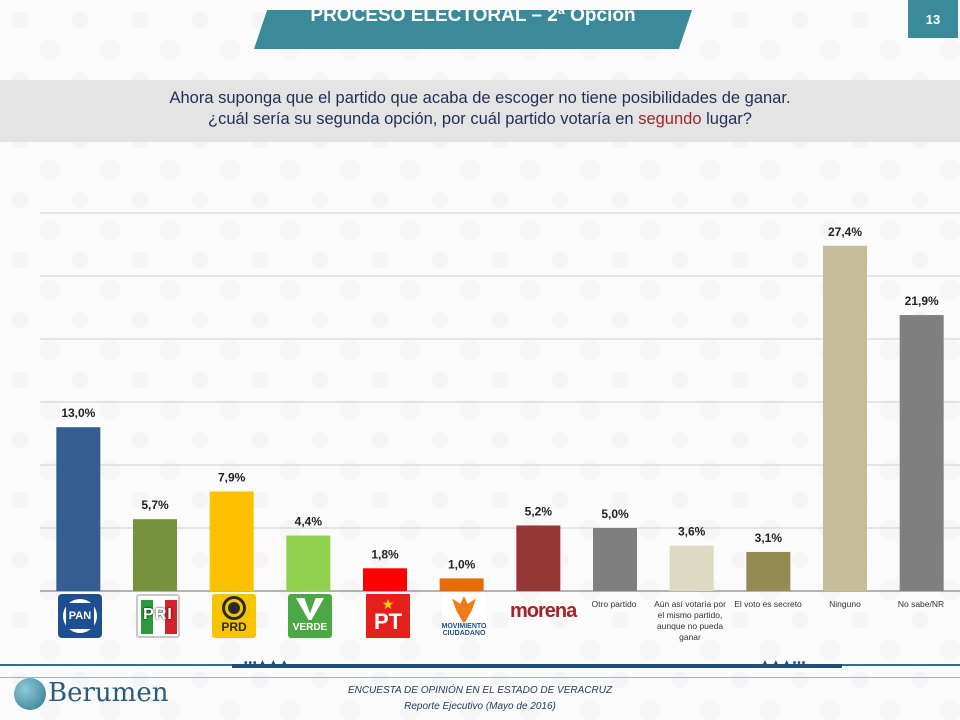 This screenshot has height=720, width=960. Describe the element at coordinates (845, 232) in the screenshot. I see `data-label-11: 27,4%` at that location.